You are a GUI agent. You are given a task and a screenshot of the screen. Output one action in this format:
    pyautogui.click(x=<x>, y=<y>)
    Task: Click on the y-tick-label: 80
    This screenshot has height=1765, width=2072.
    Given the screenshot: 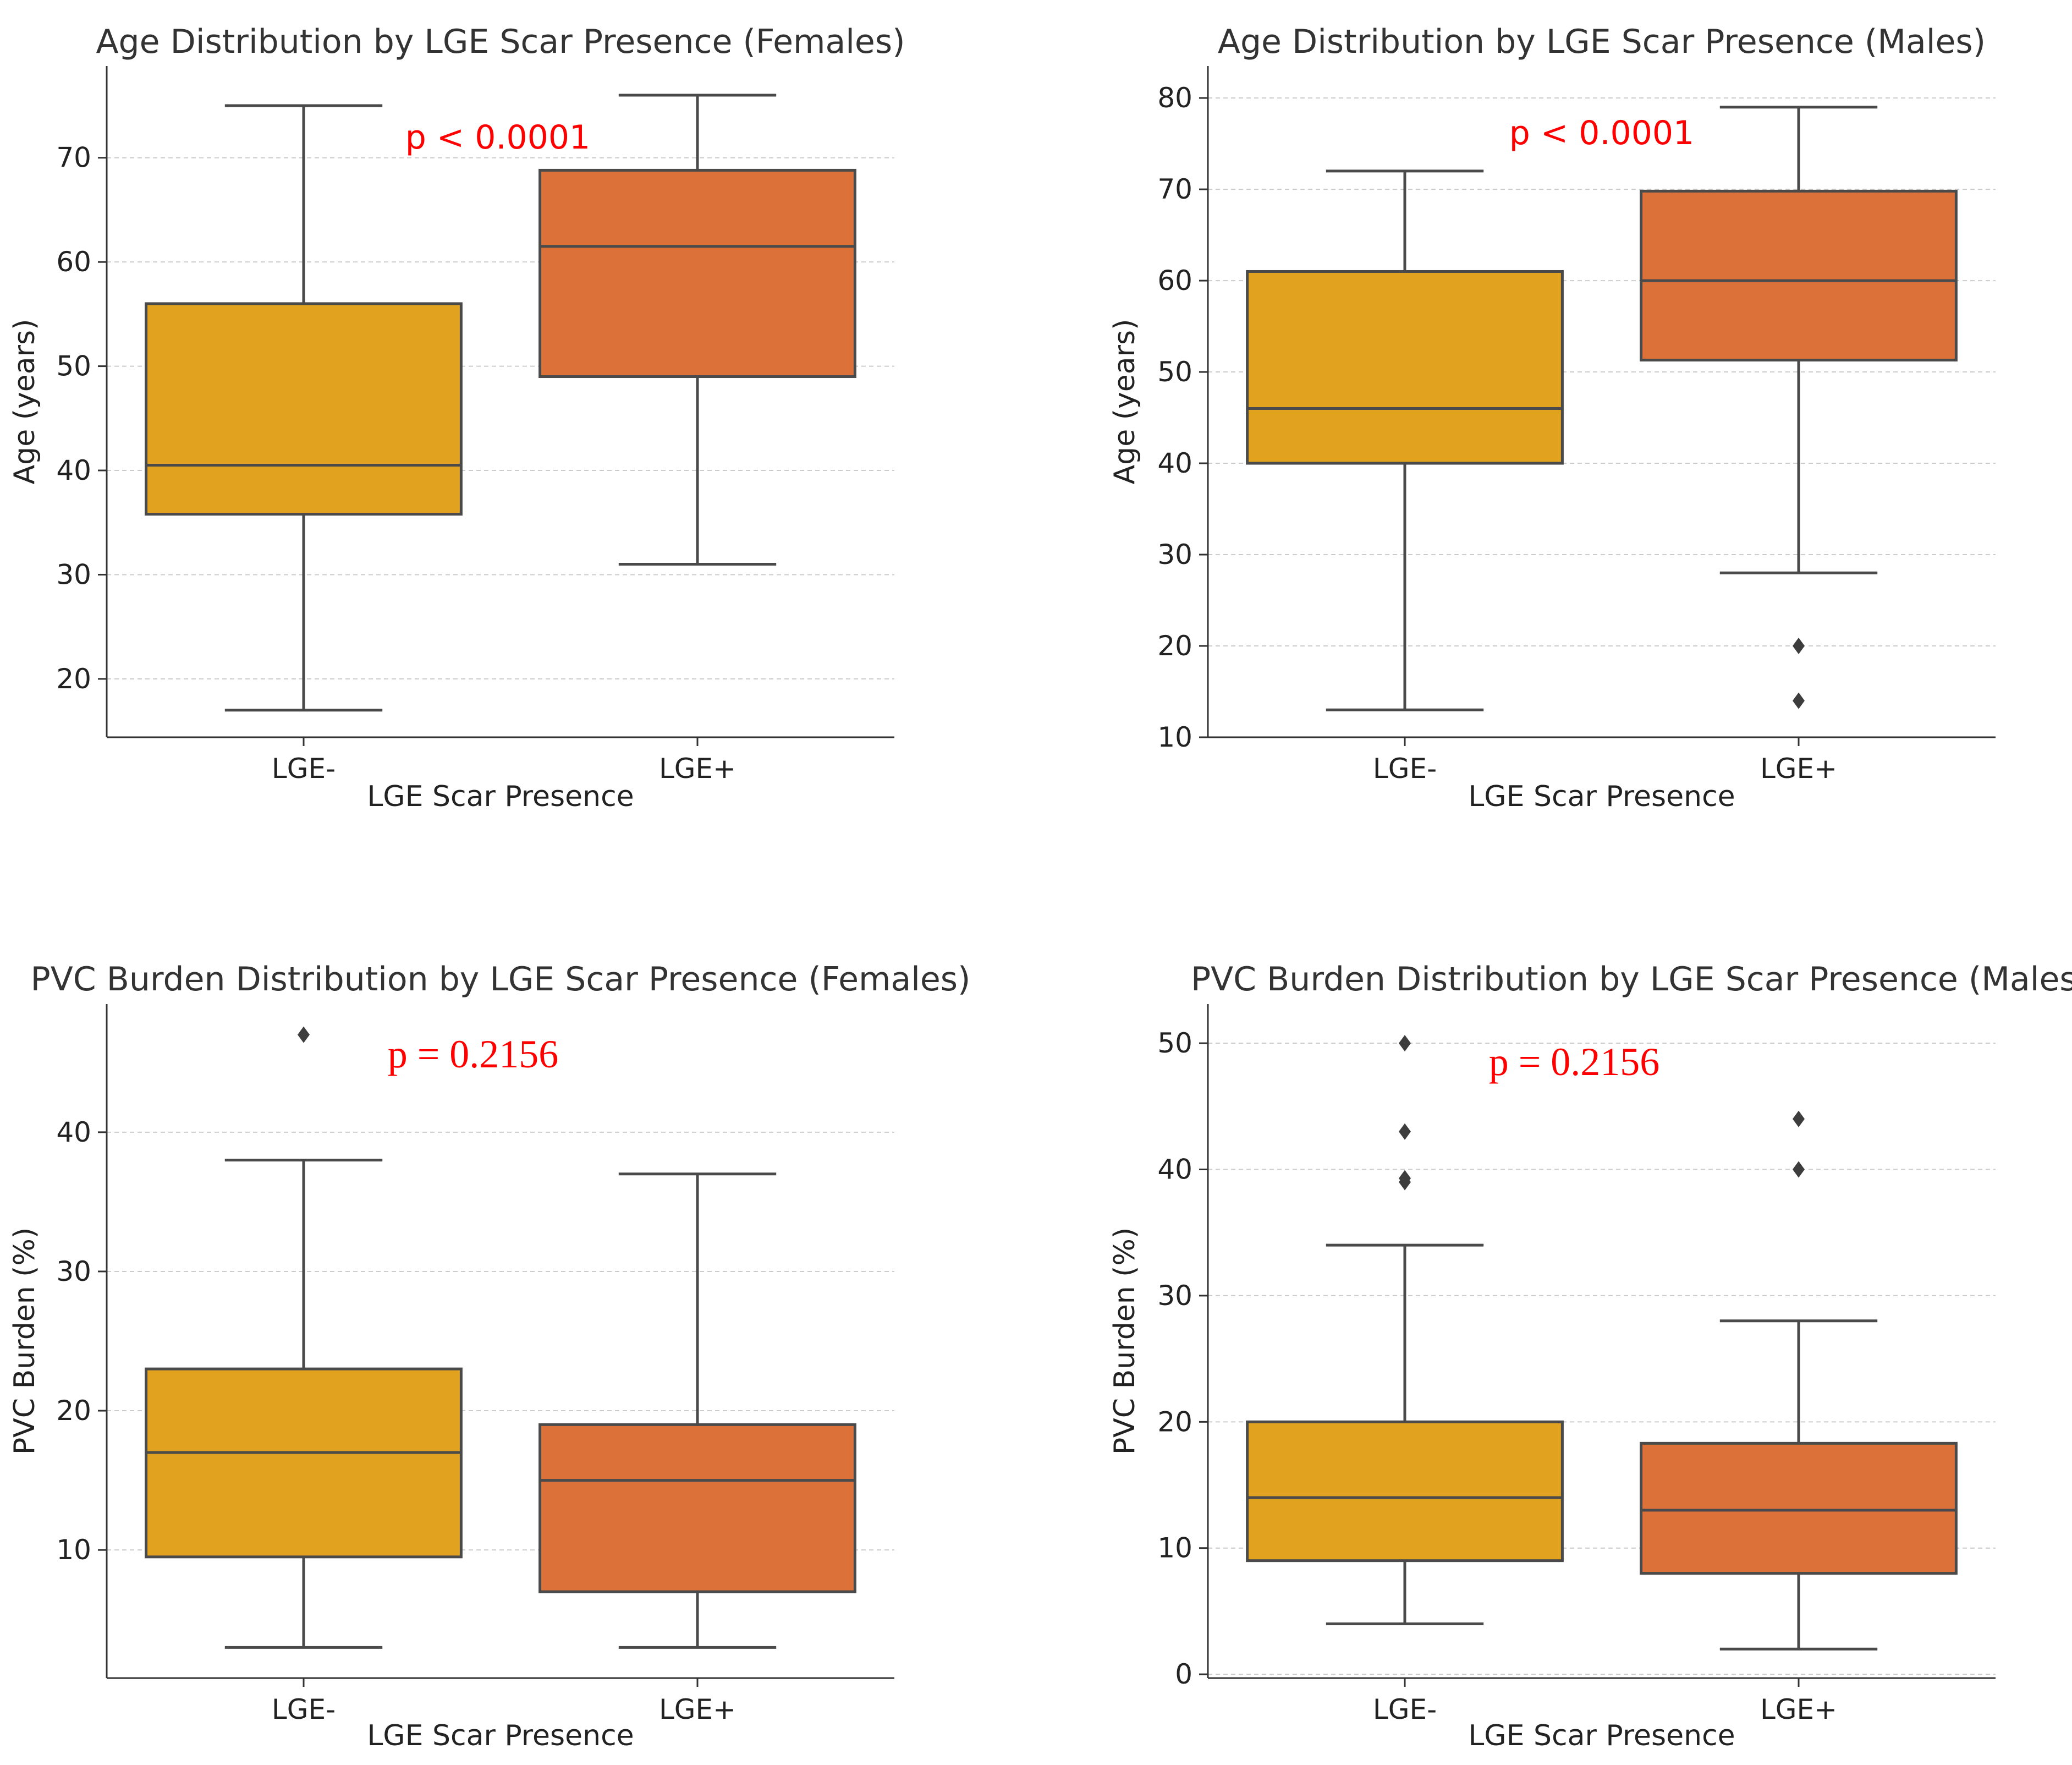 What is the action you would take?
    pyautogui.click(x=1175, y=98)
    